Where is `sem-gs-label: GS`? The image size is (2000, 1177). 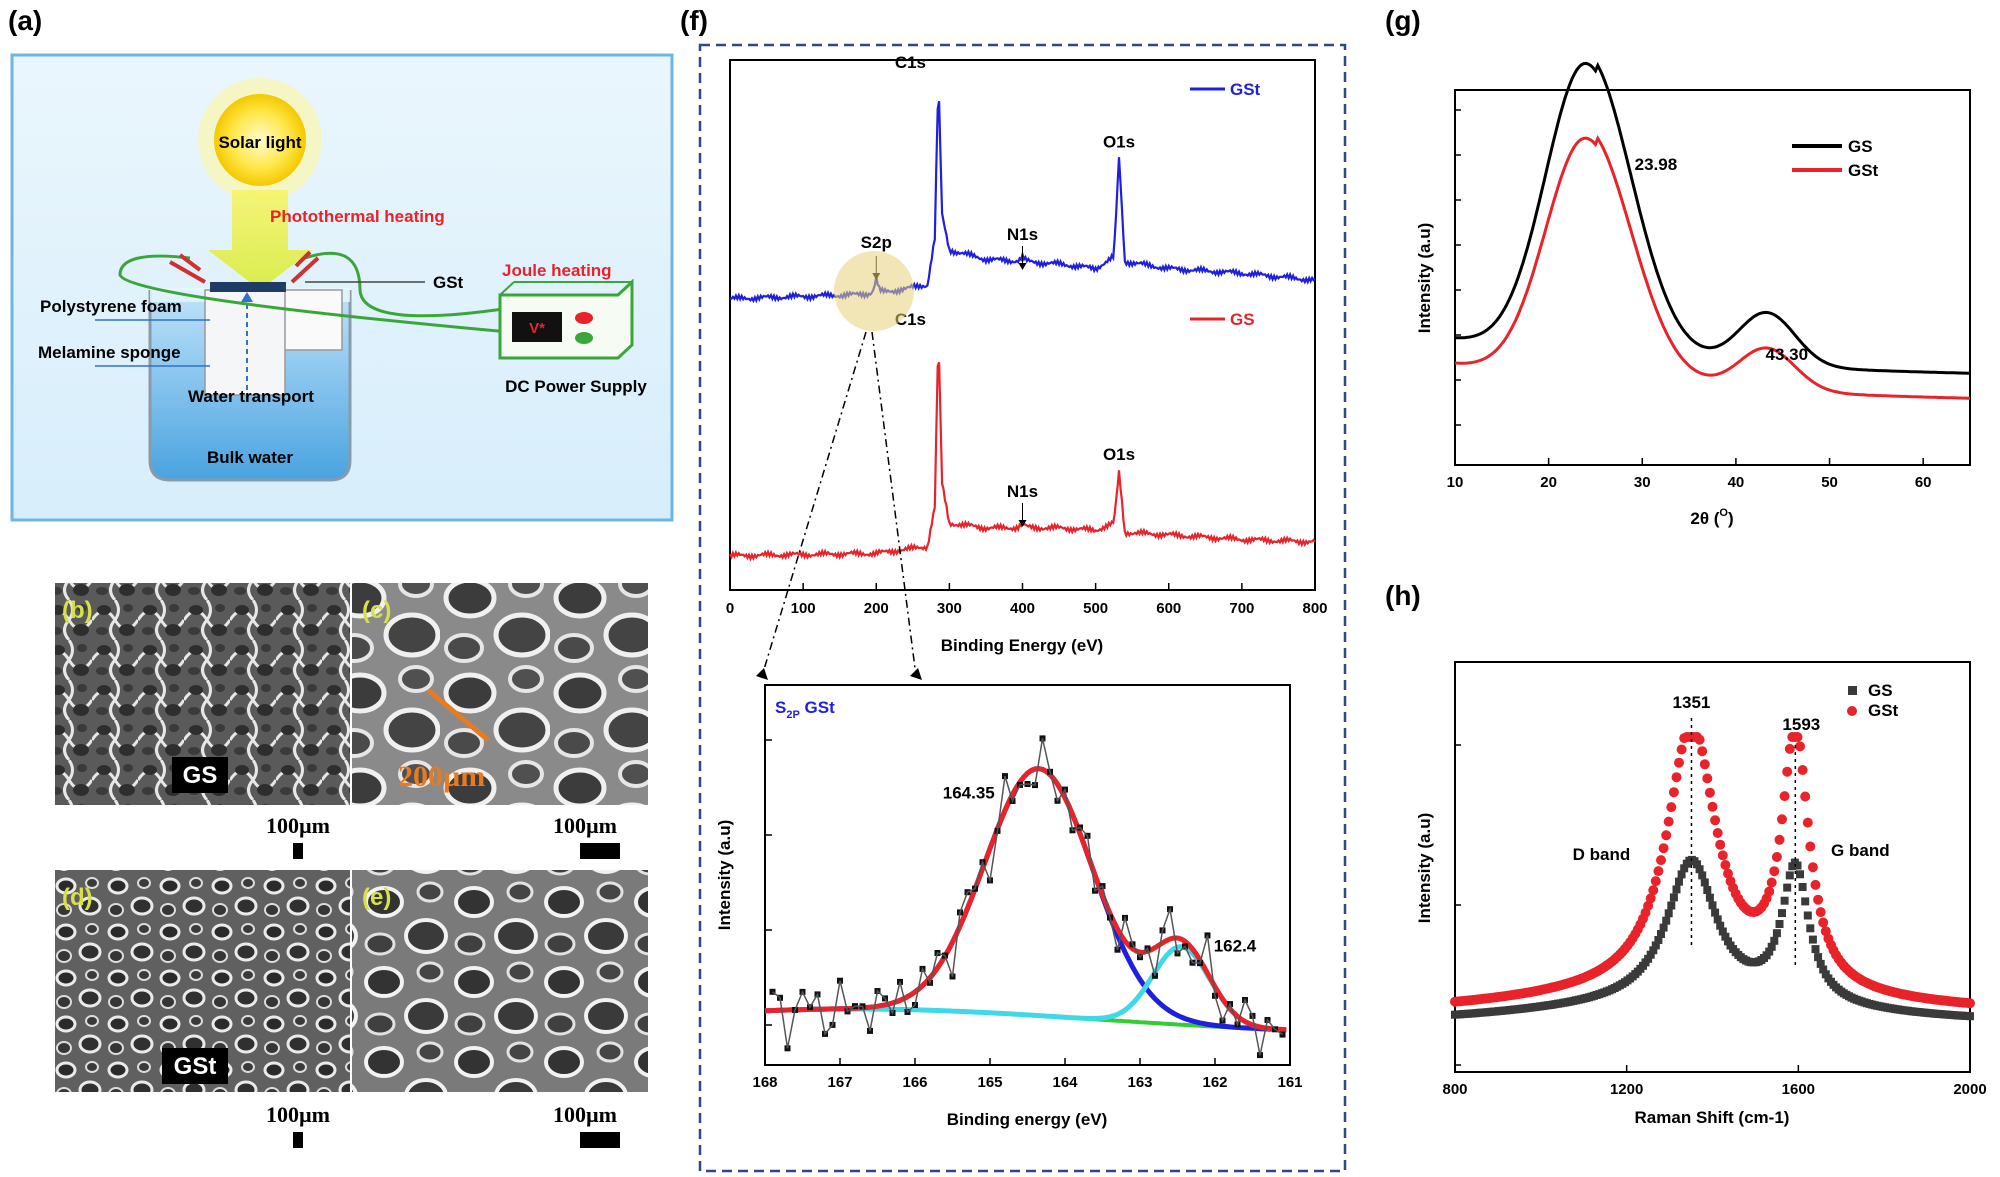 sem-gs-label: GS is located at coordinates (200, 775).